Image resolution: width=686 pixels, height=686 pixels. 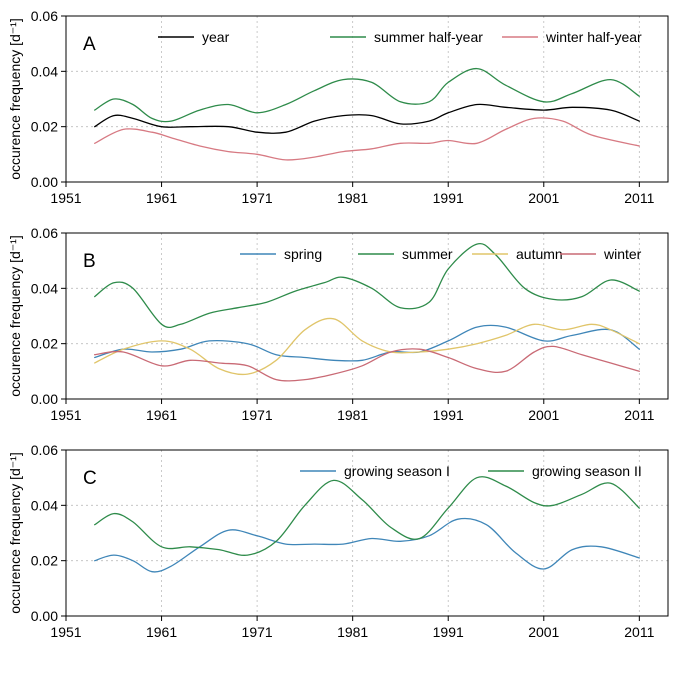 I want to click on legend-label: winter, so click(x=622, y=254).